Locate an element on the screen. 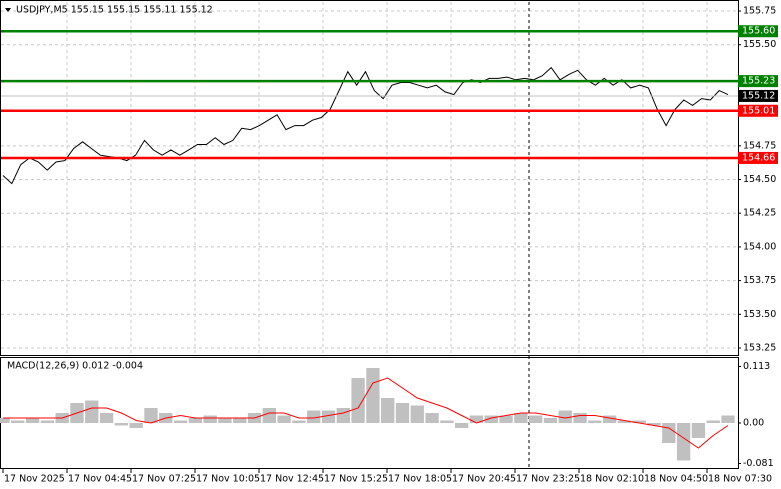 This screenshot has width=781, height=489. current-price-label: 155.12 is located at coordinates (758, 95).